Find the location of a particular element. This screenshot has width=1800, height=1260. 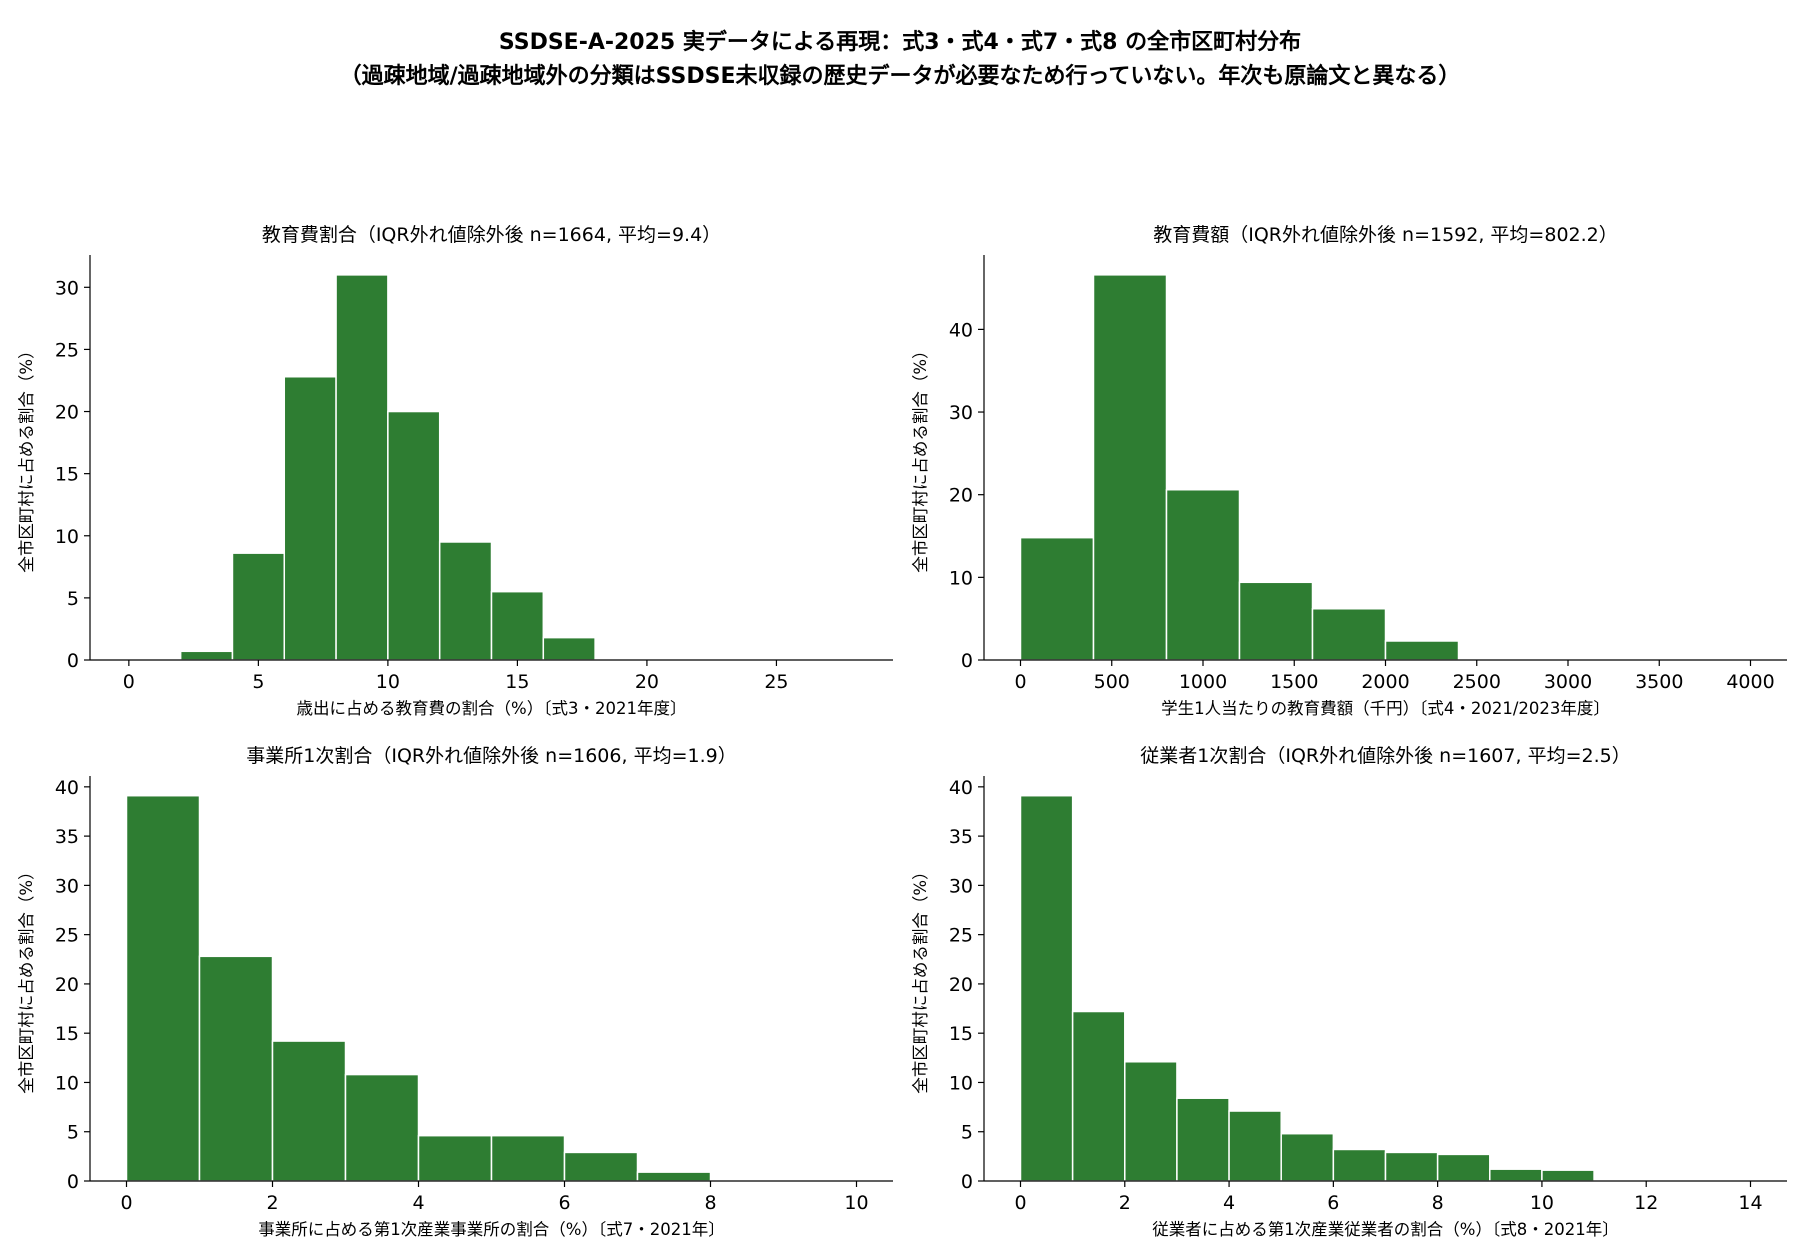

x-tick-label: 2500 is located at coordinates (1477, 682).